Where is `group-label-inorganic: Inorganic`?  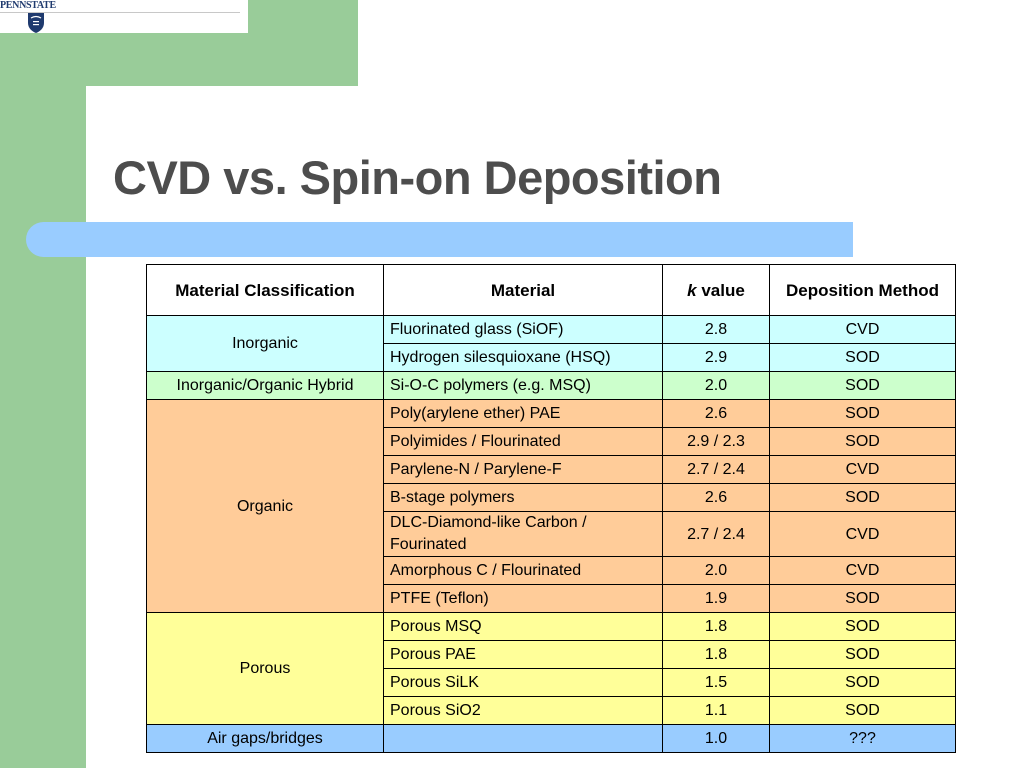 group-label-inorganic: Inorganic is located at coordinates (265, 343).